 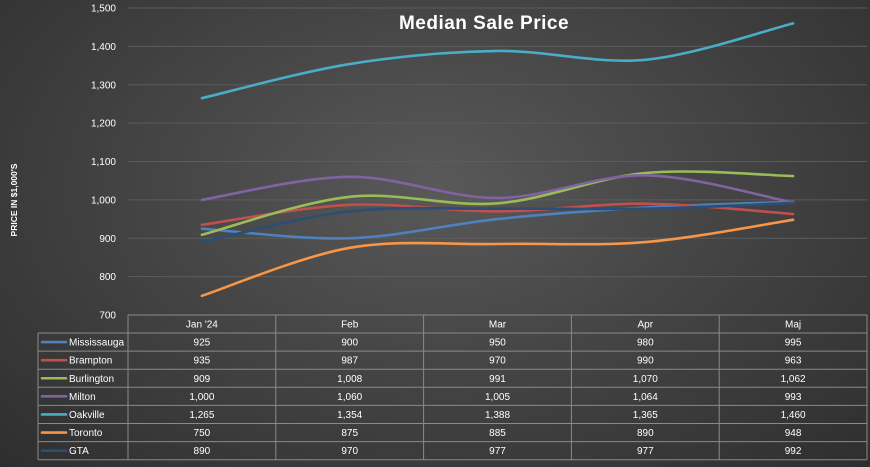 I want to click on series-line-milton, so click(x=497, y=189).